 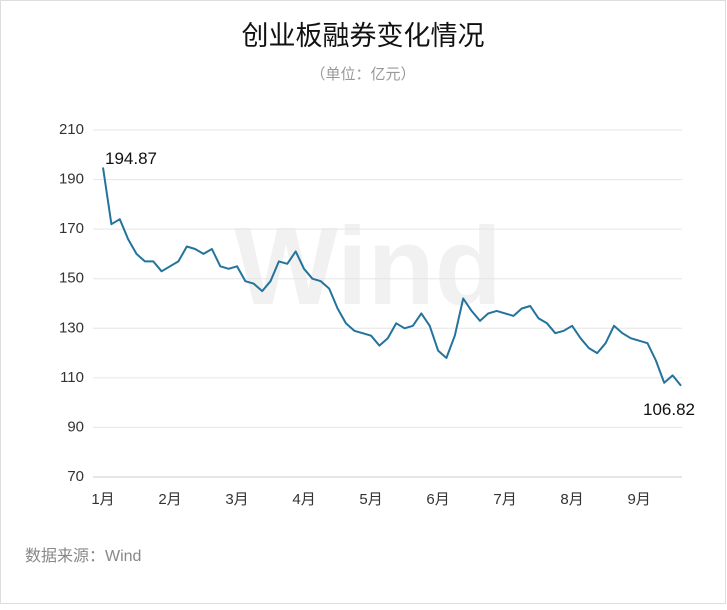 I want to click on y-tick-label: 150, so click(x=71, y=278).